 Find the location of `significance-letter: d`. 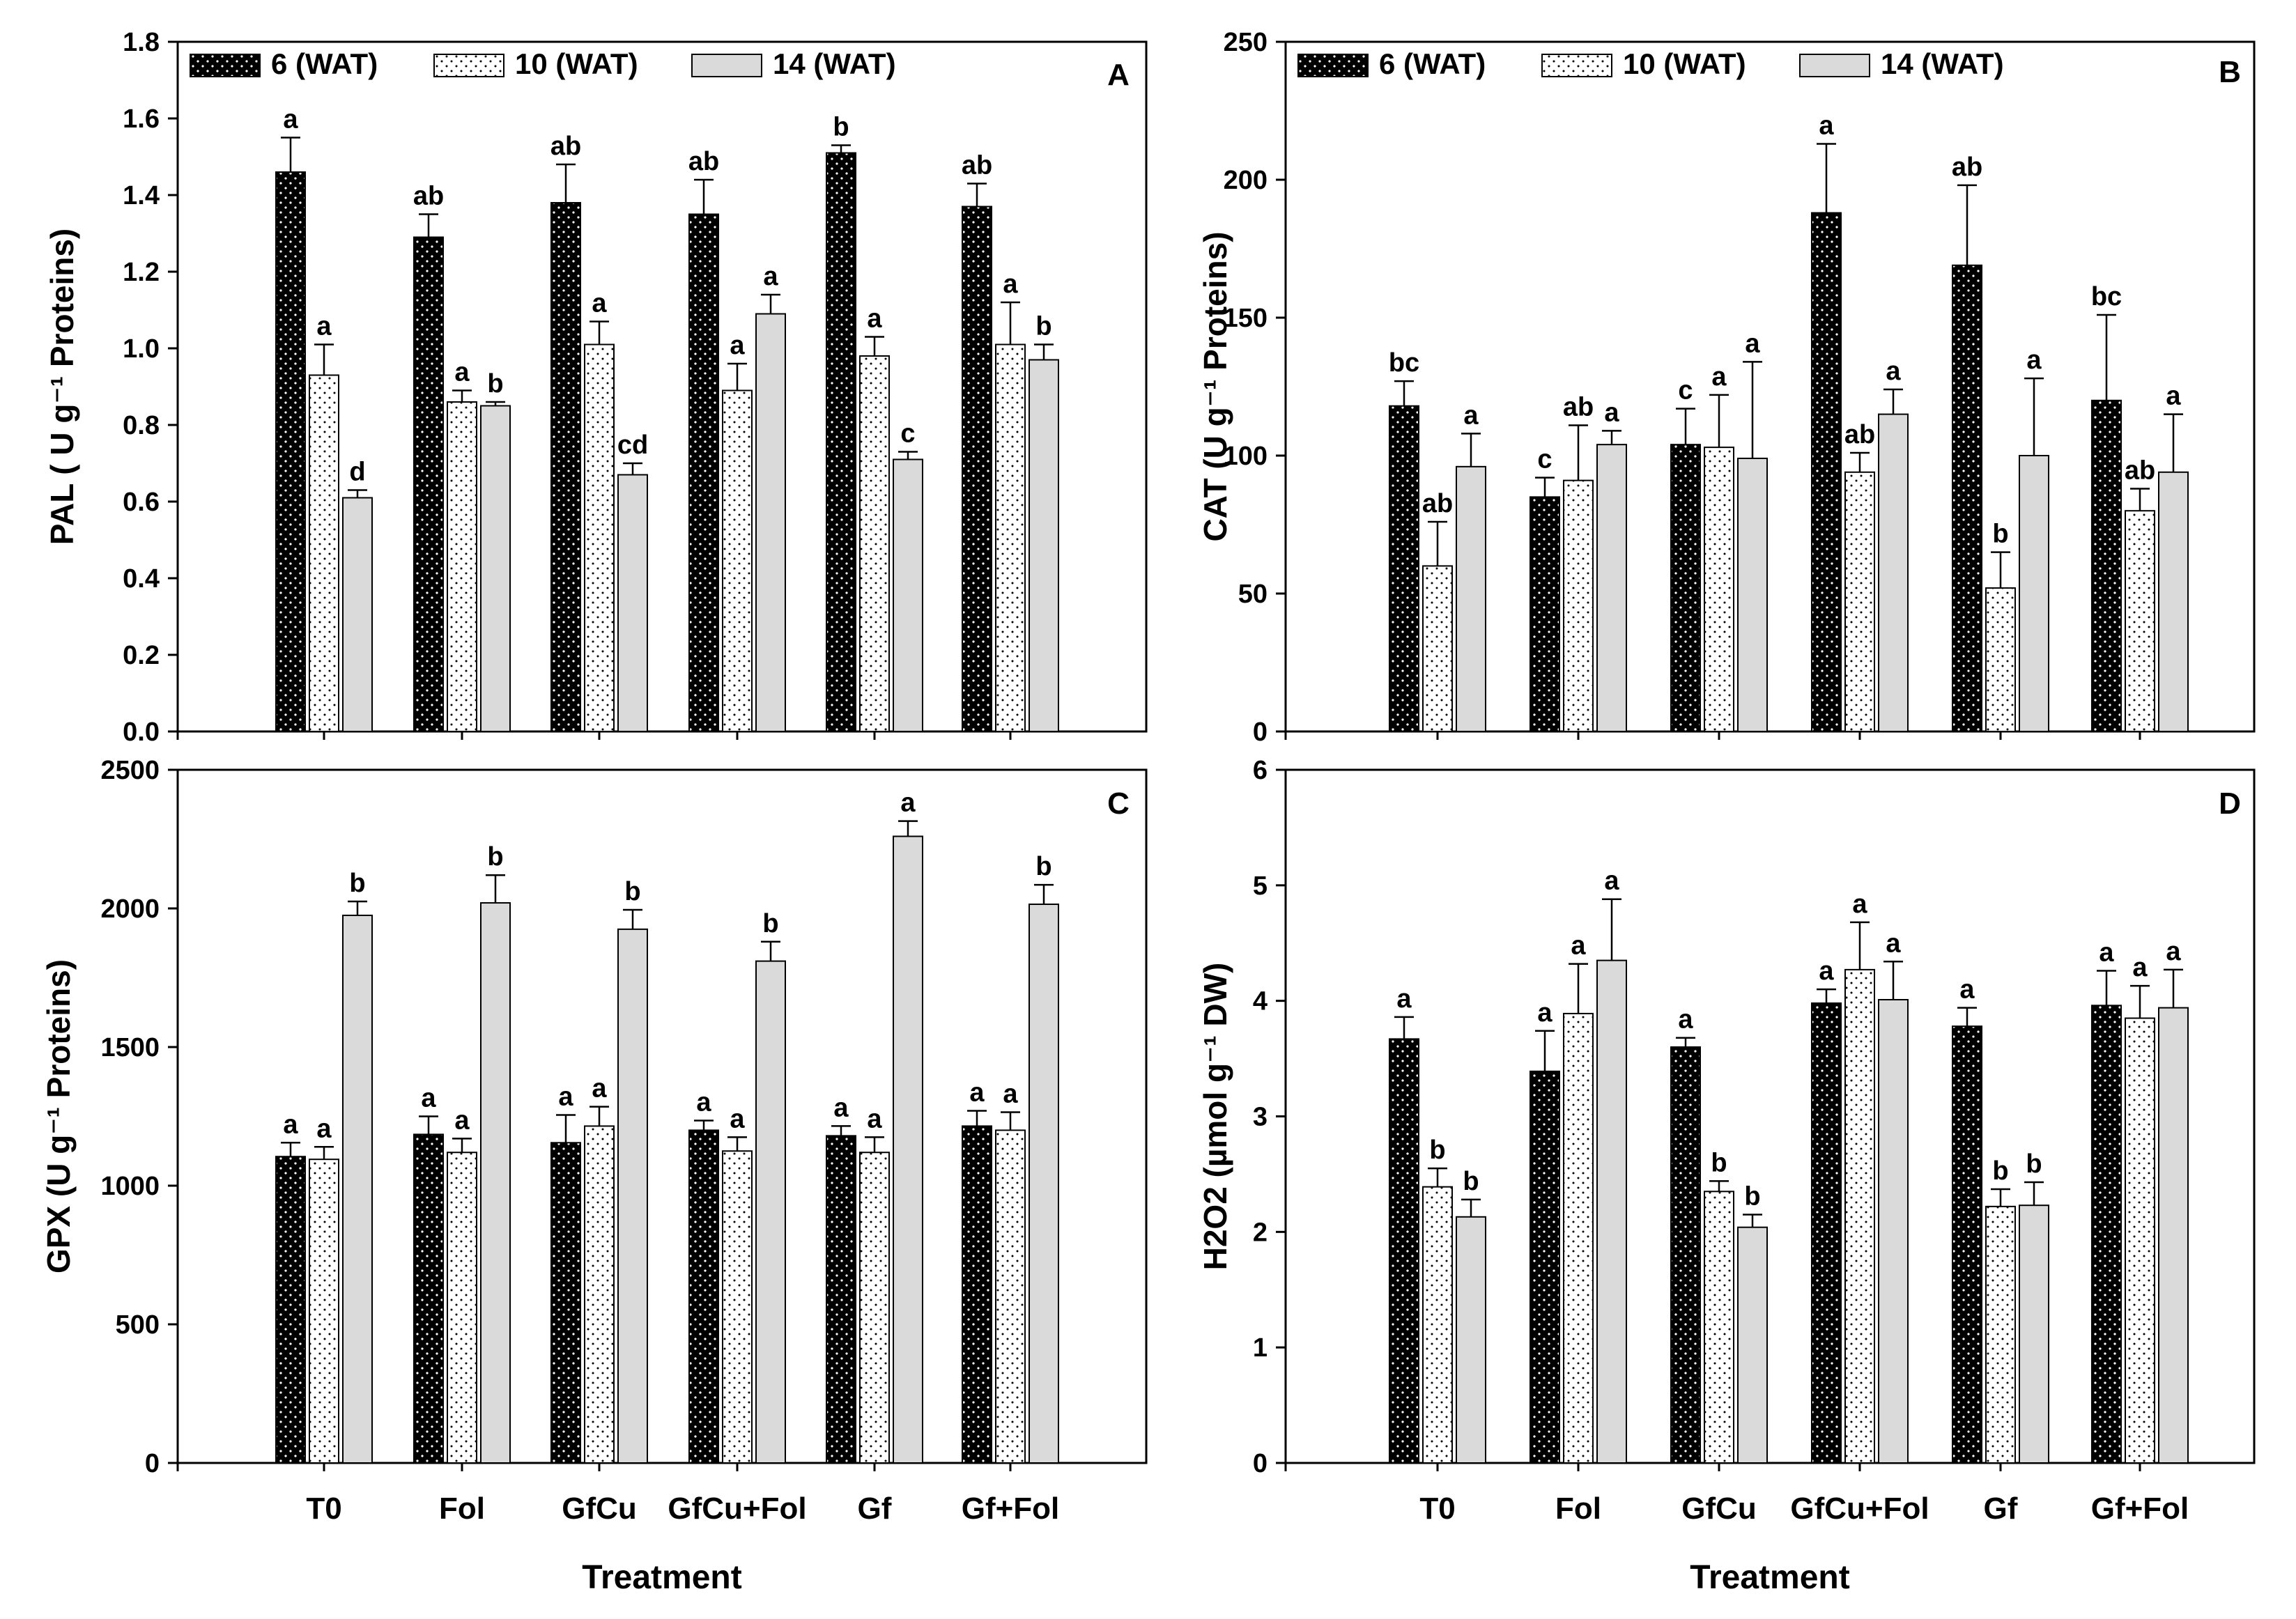

significance-letter: d is located at coordinates (357, 473).